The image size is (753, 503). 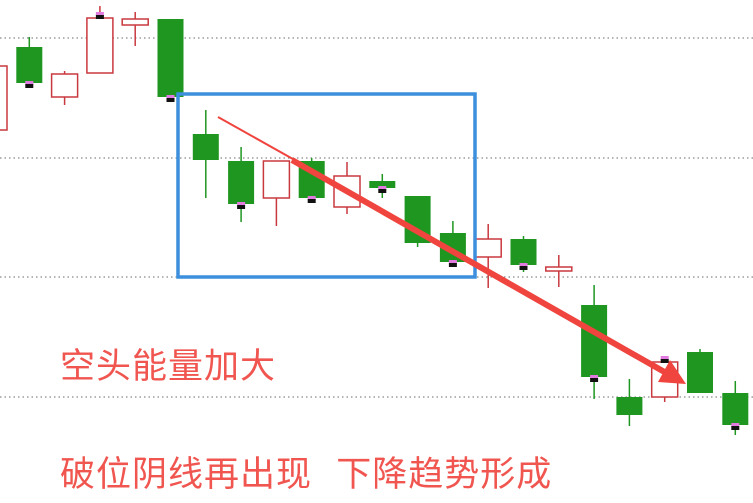 What do you see at coordinates (306, 475) in the screenshot?
I see `annotation-downtrend-forming: 破位阴线再出现 下降趋势形成` at bounding box center [306, 475].